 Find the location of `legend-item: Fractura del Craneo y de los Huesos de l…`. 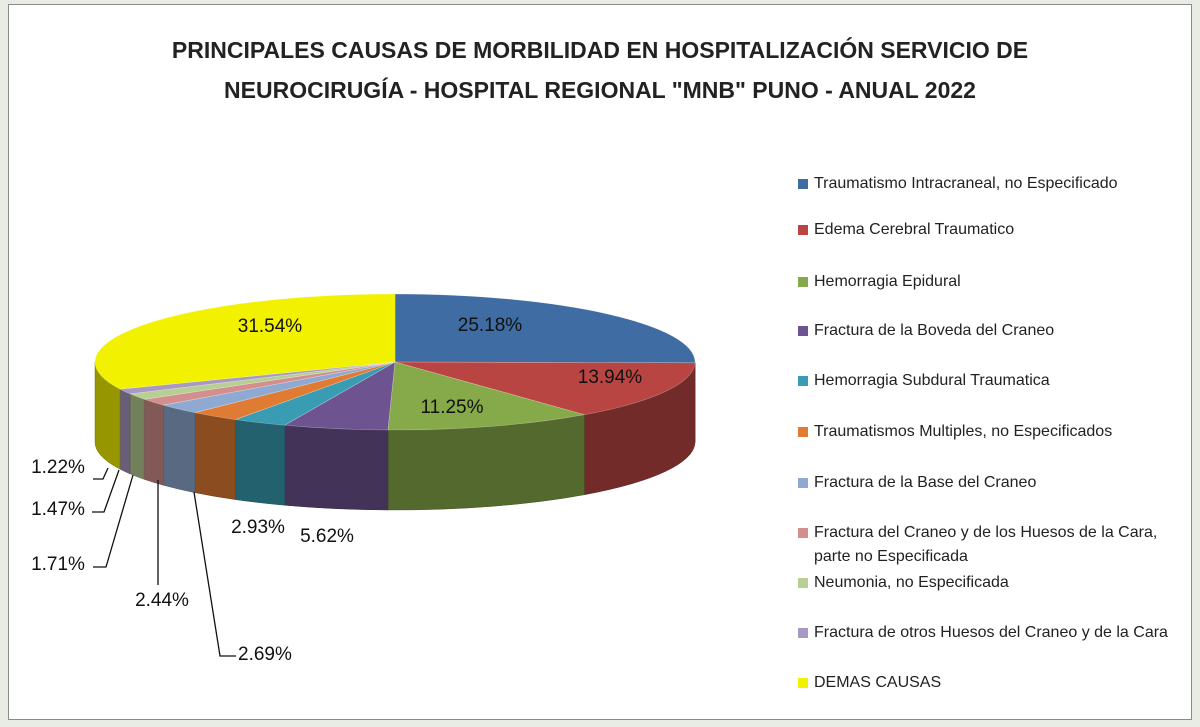

legend-item: Fractura del Craneo y de los Huesos de l… is located at coordinates (993, 545).